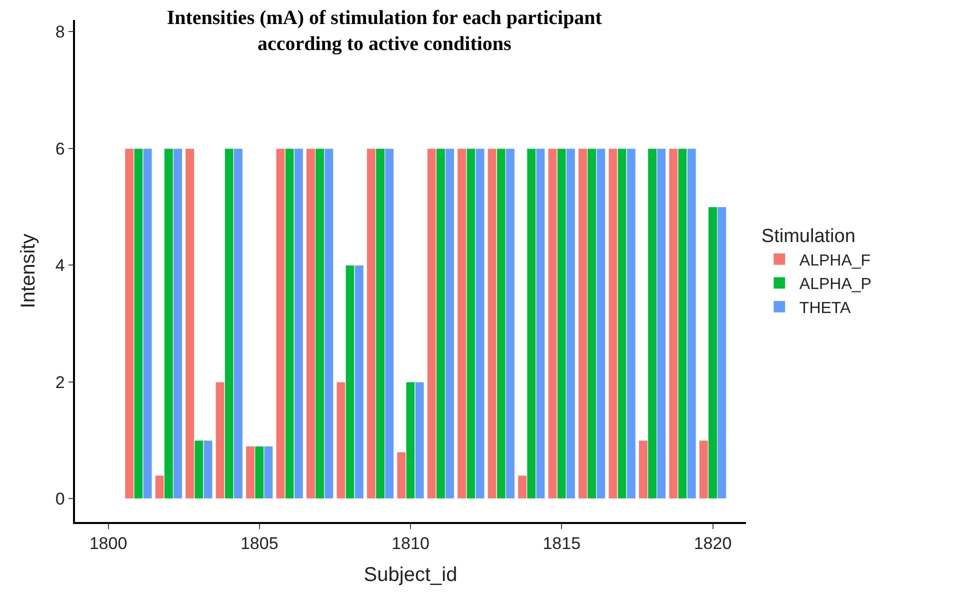  Describe the element at coordinates (713, 544) in the screenshot. I see `x-tick-label: 1820` at that location.